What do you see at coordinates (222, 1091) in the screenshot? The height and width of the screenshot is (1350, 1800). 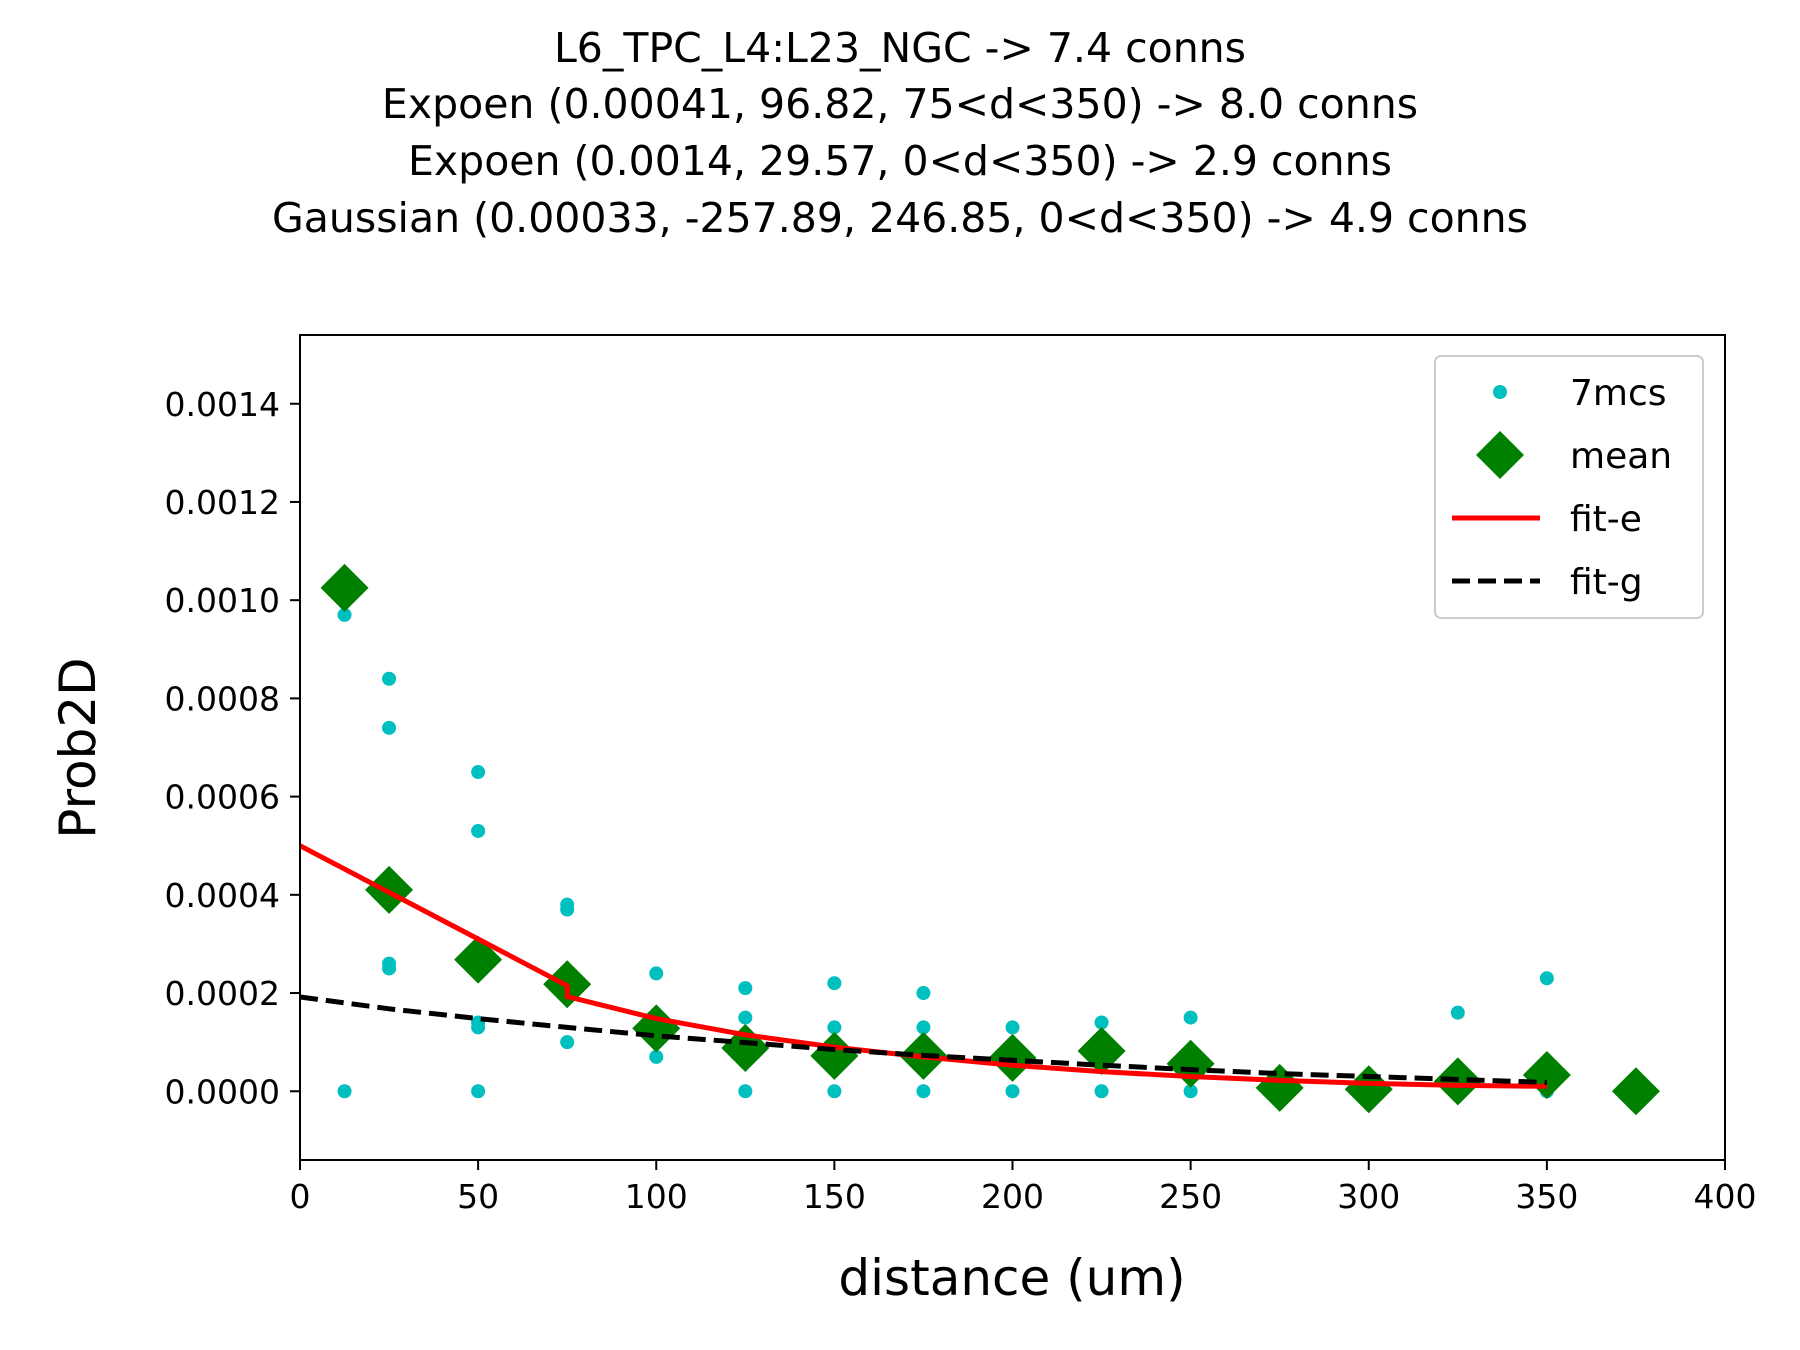 I see `y-tick-label-0: 0.0000` at bounding box center [222, 1091].